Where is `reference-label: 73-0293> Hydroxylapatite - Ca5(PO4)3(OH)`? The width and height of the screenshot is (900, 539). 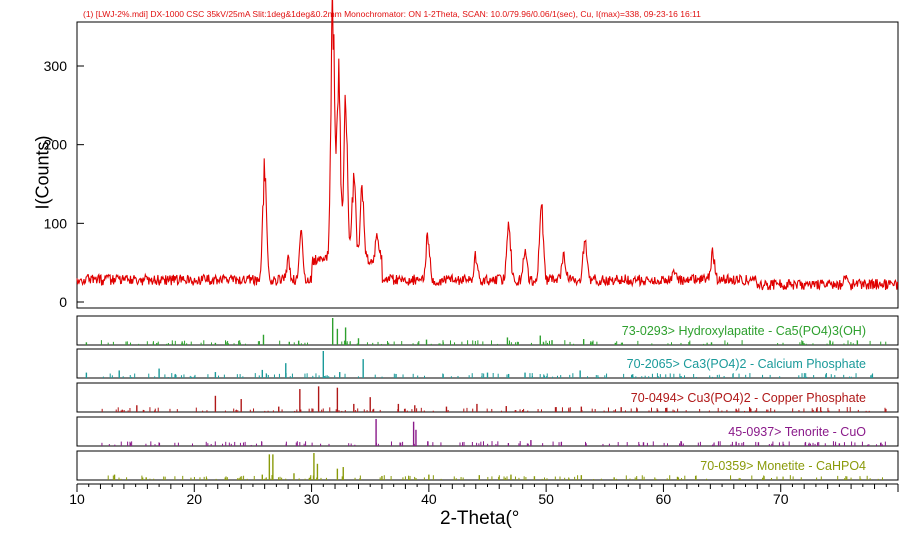
reference-label: 73-0293> Hydroxylapatite - Ca5(PO4)3(OH) is located at coordinates (744, 331).